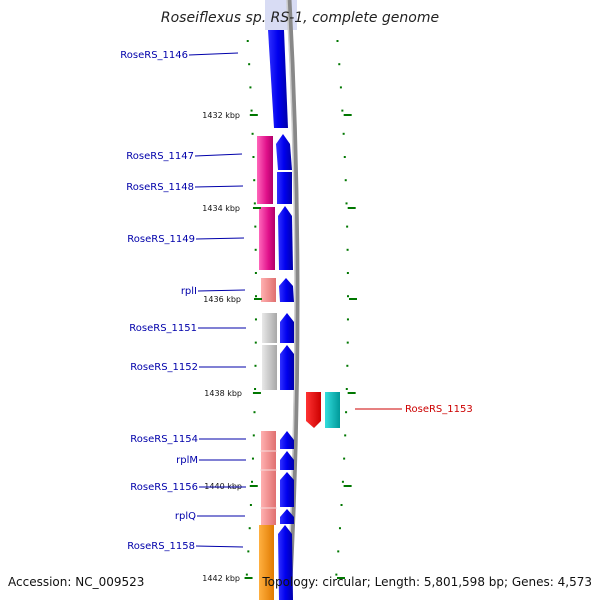 This screenshot has height=600, width=600. Describe the element at coordinates (222, 299) in the screenshot. I see `ruler-label-1436: 1436 kbp` at that location.